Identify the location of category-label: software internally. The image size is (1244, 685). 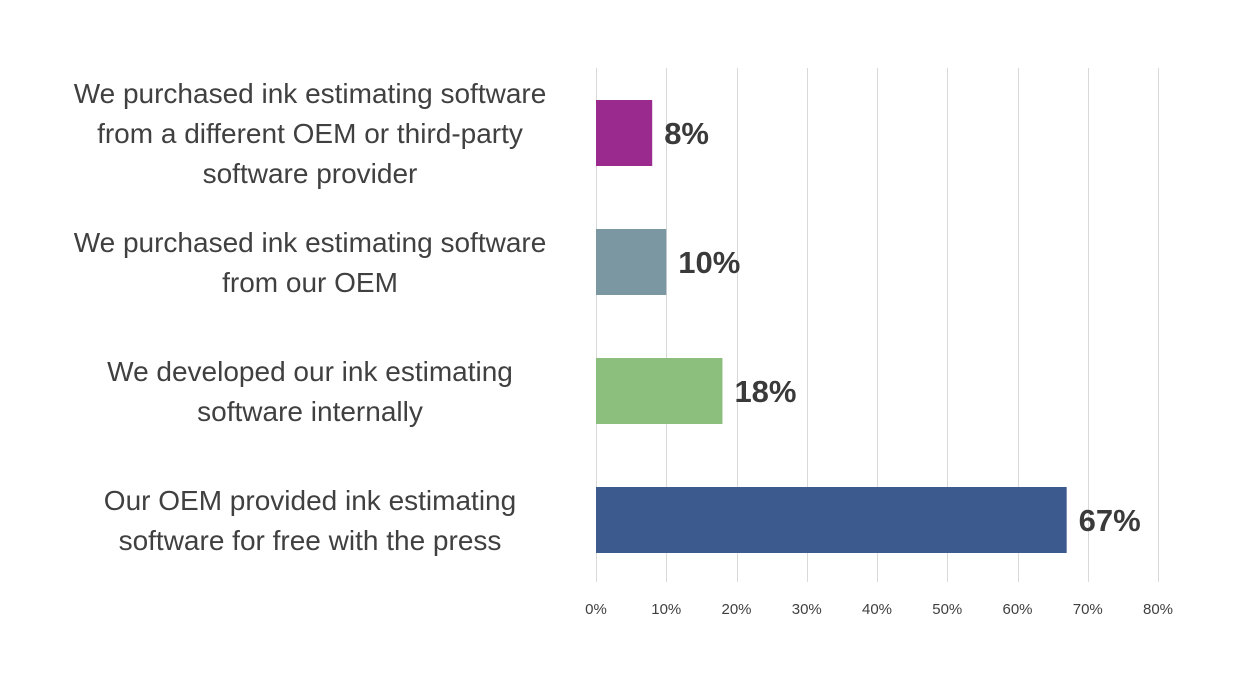
(310, 411).